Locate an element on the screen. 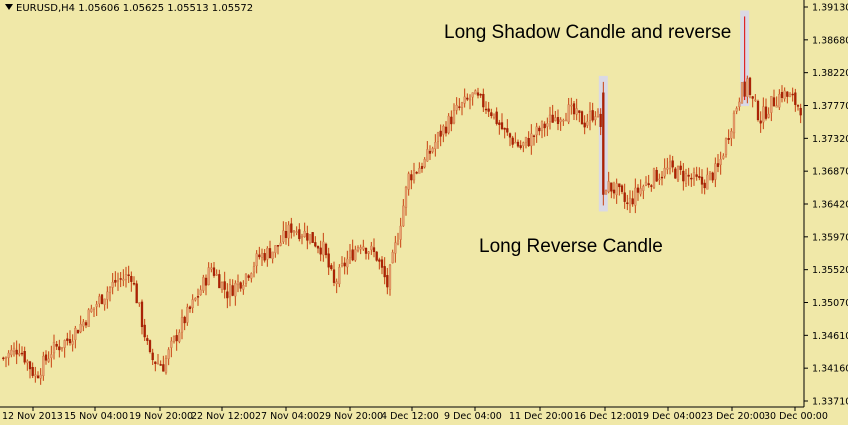  price-tick-label: 1.35520 is located at coordinates (830, 270).